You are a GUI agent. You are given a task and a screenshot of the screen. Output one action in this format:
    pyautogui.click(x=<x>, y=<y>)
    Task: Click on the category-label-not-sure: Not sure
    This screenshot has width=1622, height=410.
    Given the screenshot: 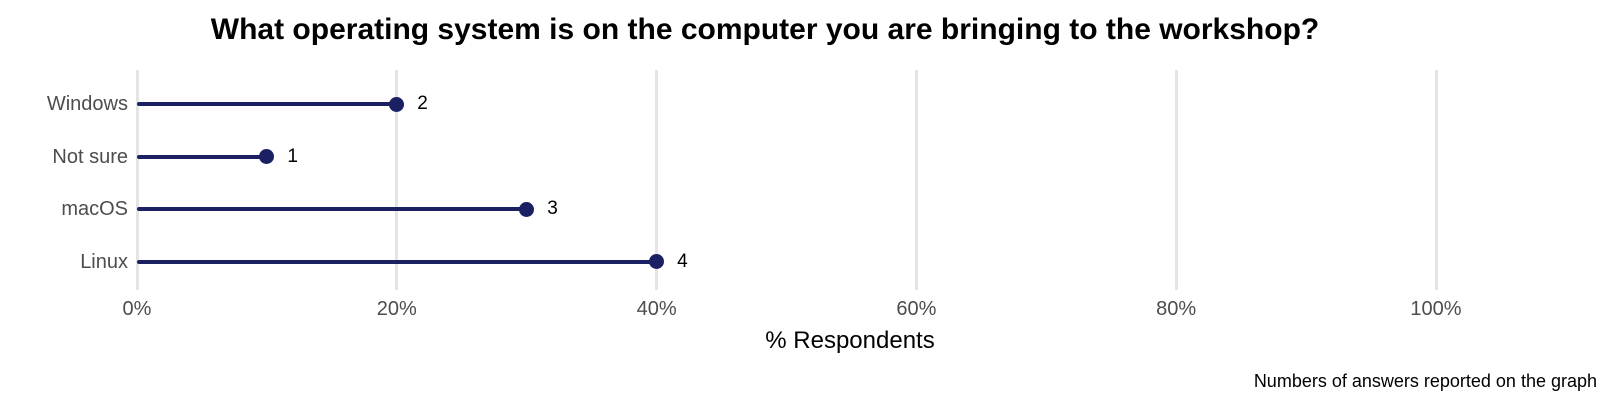 What is the action you would take?
    pyautogui.click(x=90, y=156)
    